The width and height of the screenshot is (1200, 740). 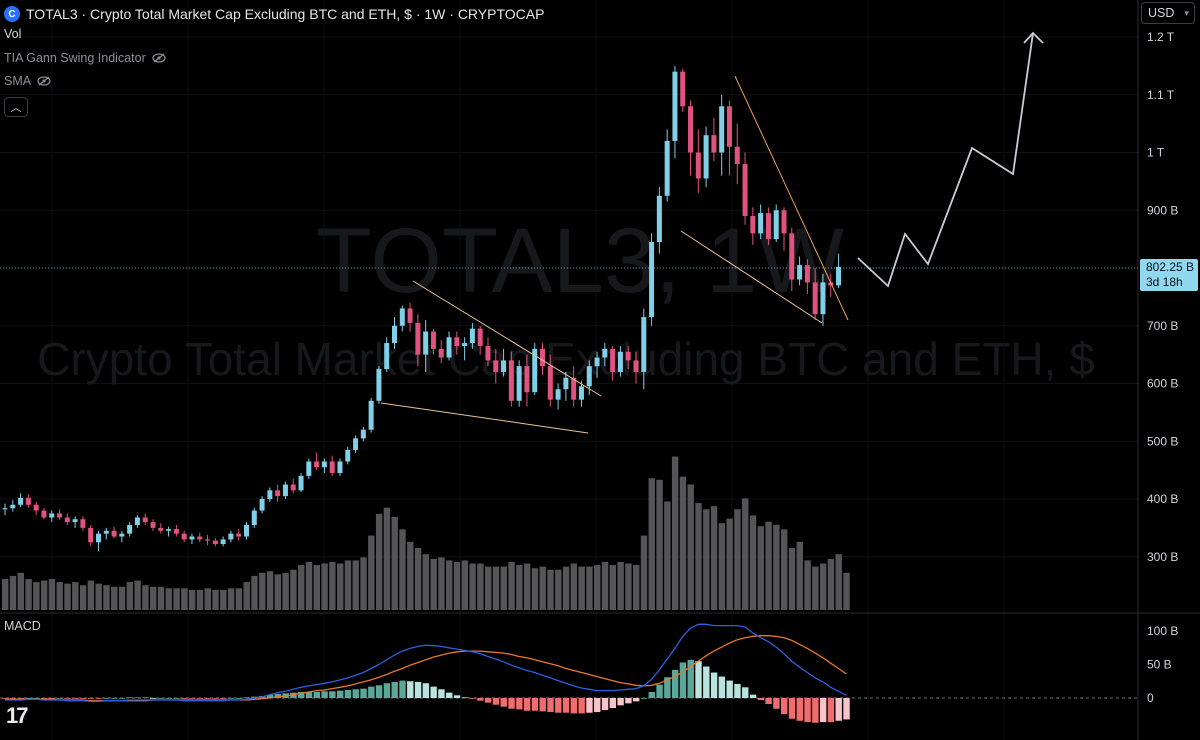 I want to click on indicator-vol: Vol, so click(x=12, y=34).